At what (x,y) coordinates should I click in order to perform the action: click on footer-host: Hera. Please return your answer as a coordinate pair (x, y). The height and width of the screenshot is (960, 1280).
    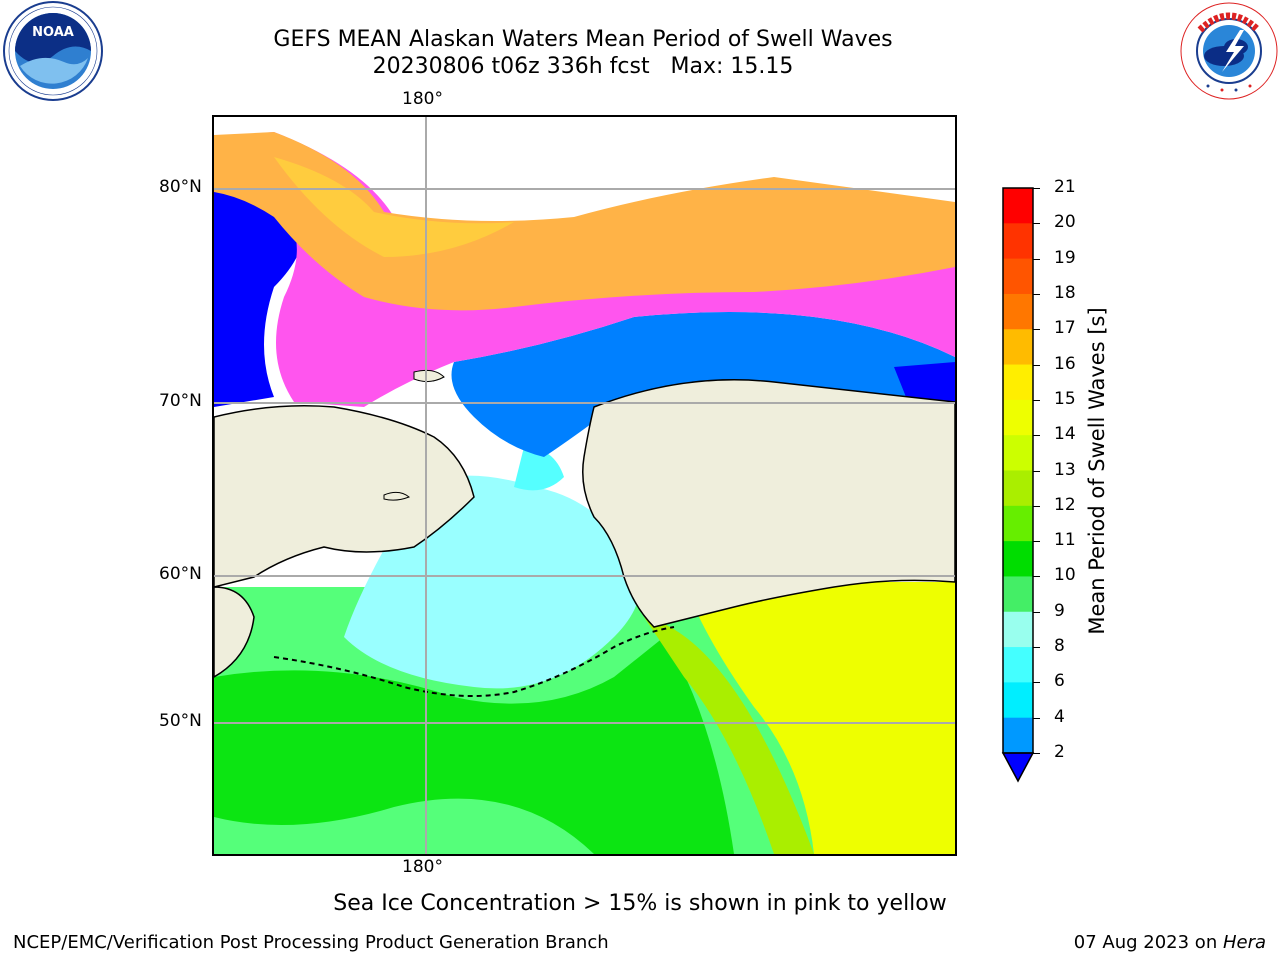
    Looking at the image, I should click on (1244, 942).